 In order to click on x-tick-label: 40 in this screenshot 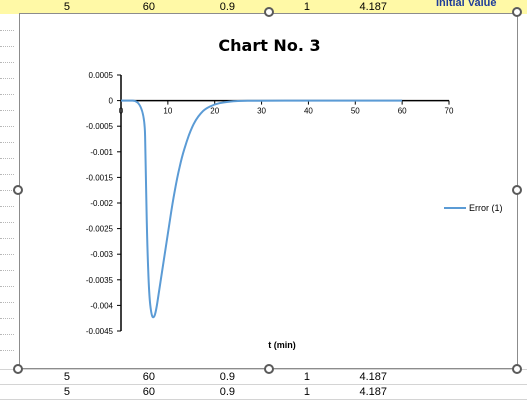, I will do `click(308, 111)`.